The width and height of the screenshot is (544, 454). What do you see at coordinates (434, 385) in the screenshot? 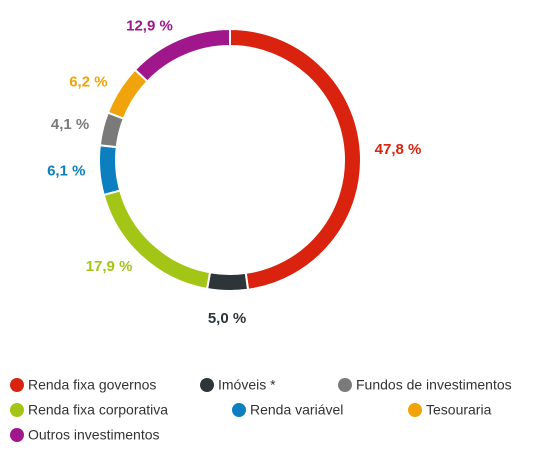
I see `legend-label: Fundos de investimentos` at bounding box center [434, 385].